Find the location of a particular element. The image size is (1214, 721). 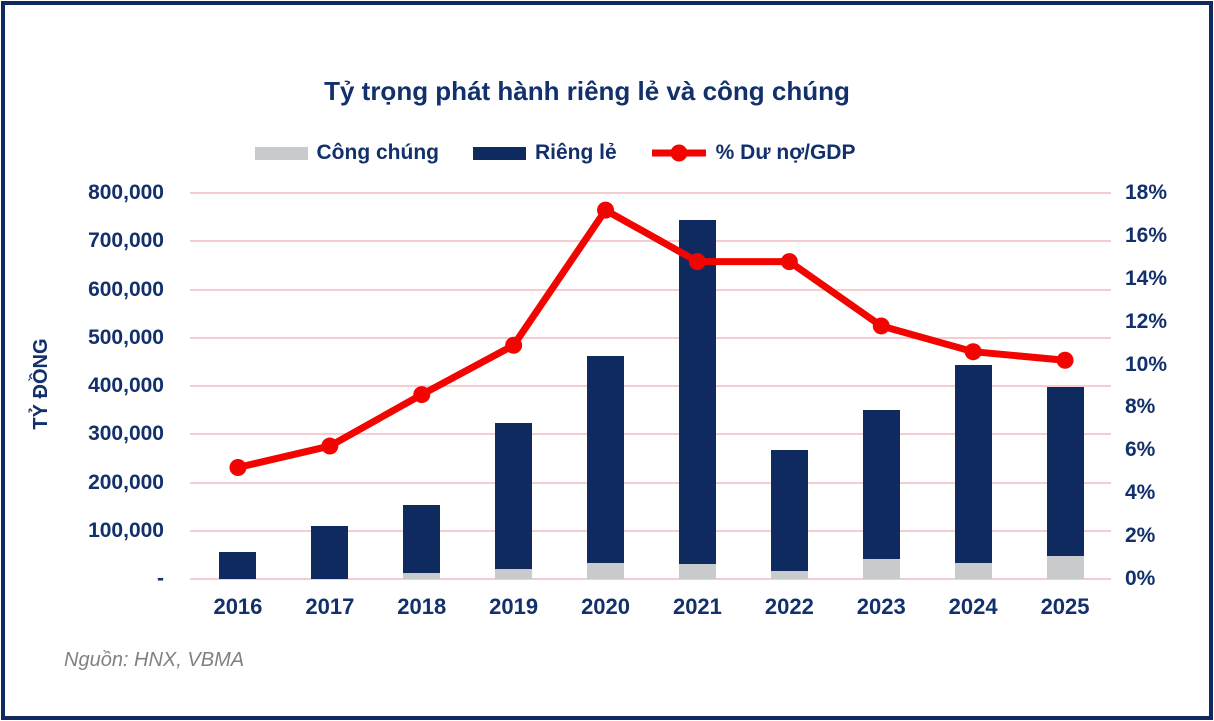

legend-swatch-cong-chung is located at coordinates (281, 153).